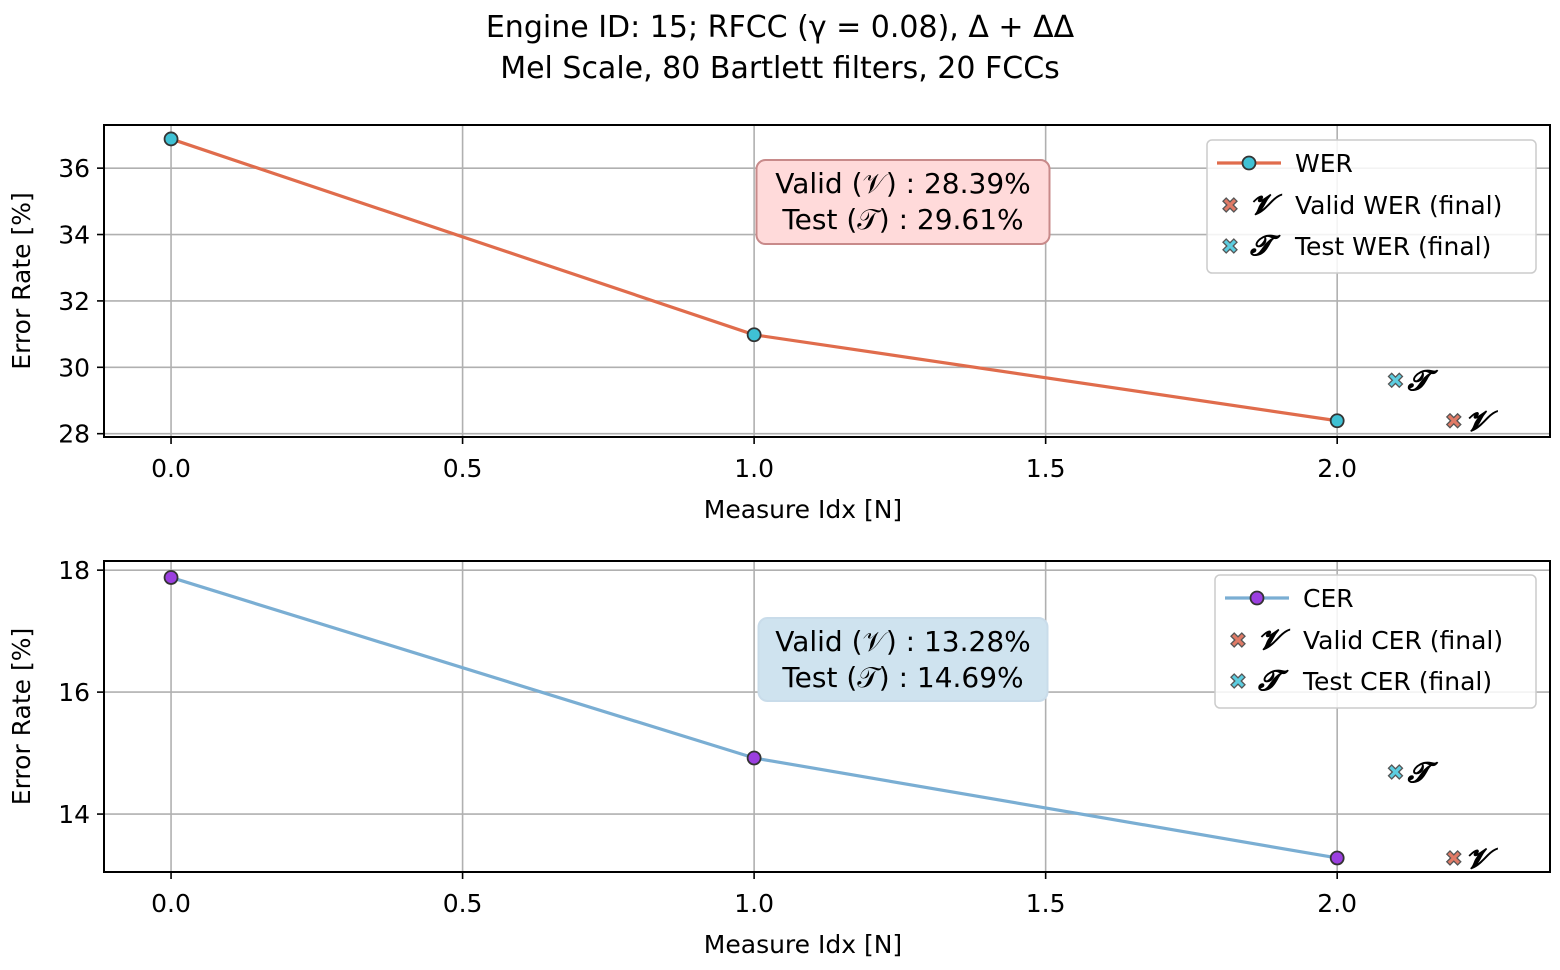 The width and height of the screenshot is (1560, 970). Describe the element at coordinates (74, 692) in the screenshot. I see `y-tick-label: 16` at that location.